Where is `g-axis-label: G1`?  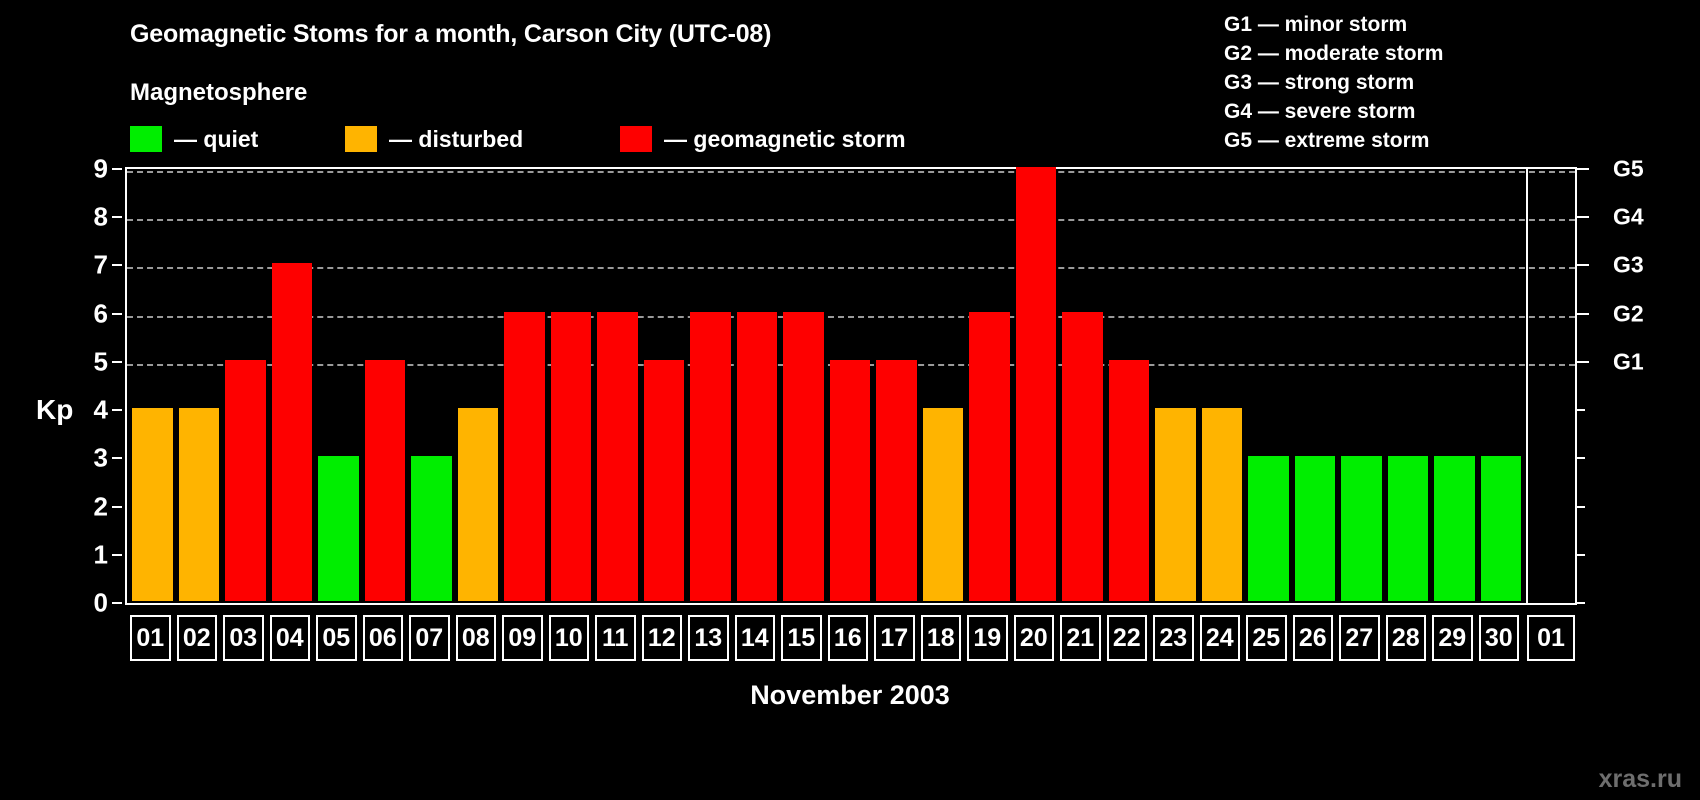 g-axis-label: G1 is located at coordinates (1628, 361).